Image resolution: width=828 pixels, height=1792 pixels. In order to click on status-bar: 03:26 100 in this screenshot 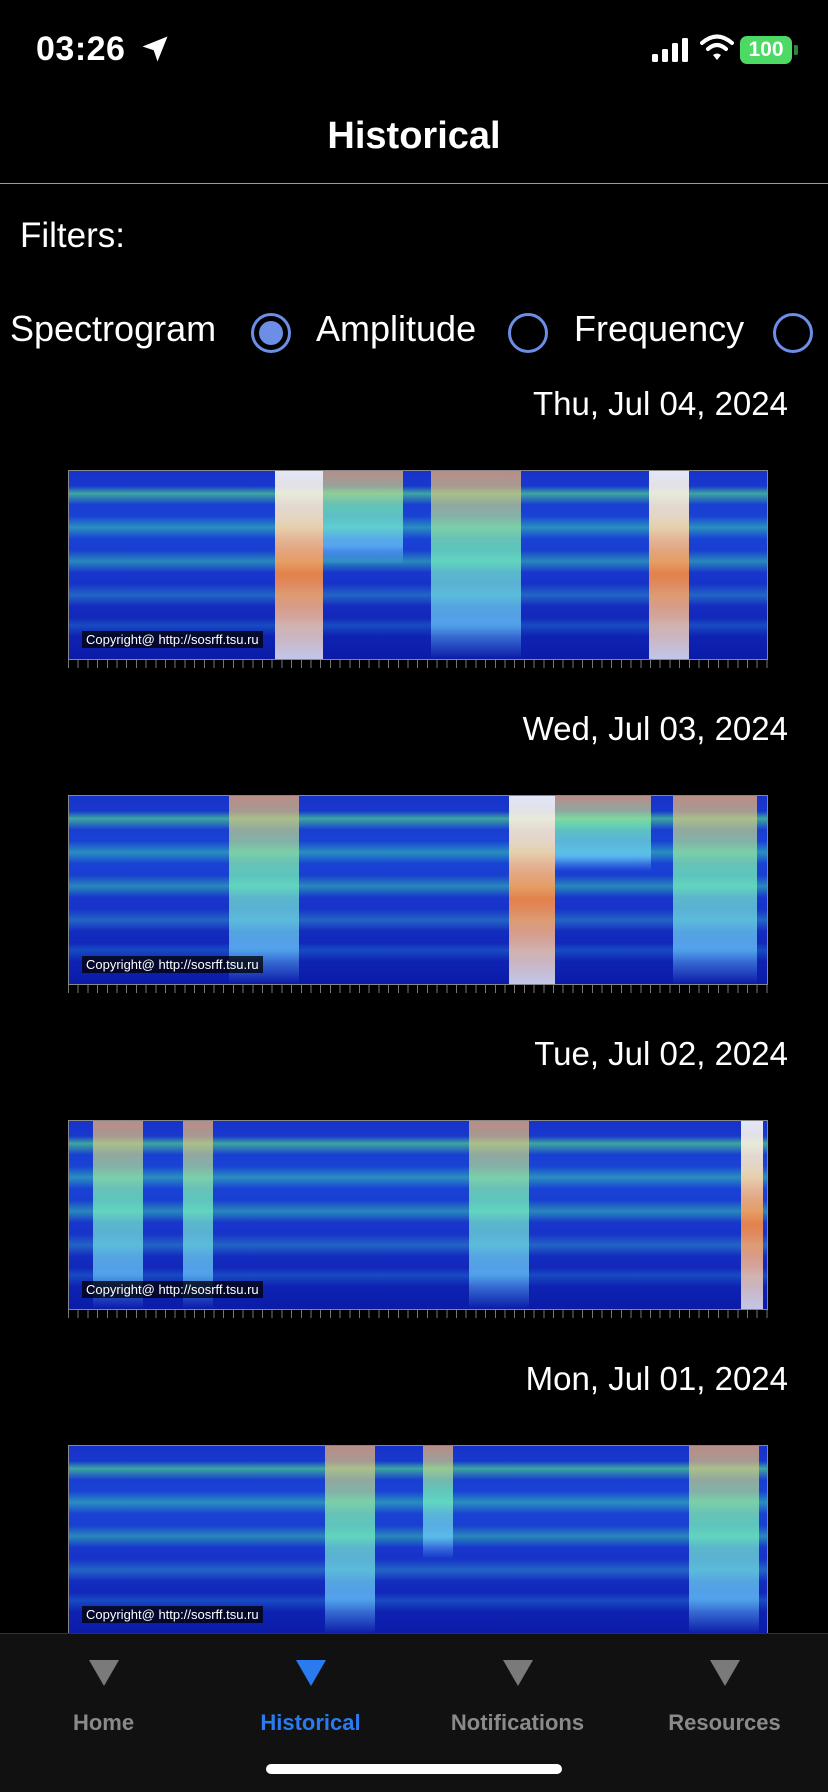, I will do `click(414, 50)`.